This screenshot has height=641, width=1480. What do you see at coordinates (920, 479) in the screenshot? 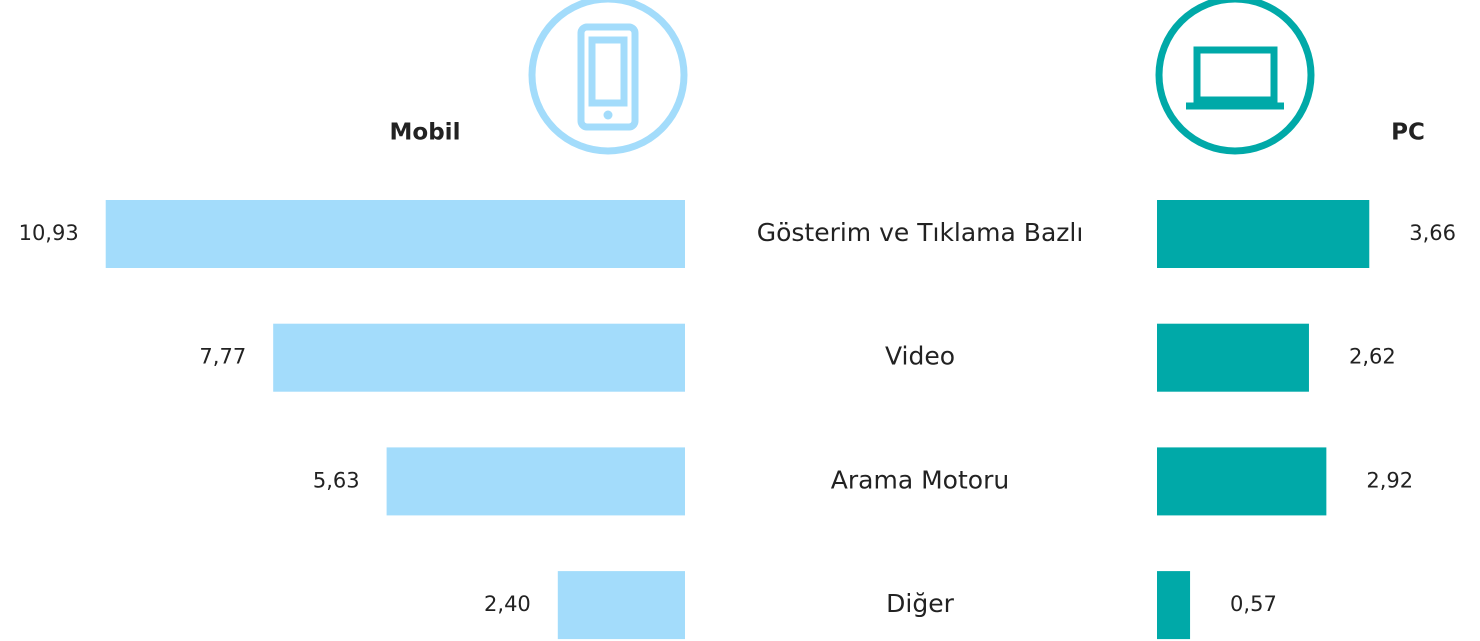
I see `category-label: Arama Motoru` at bounding box center [920, 479].